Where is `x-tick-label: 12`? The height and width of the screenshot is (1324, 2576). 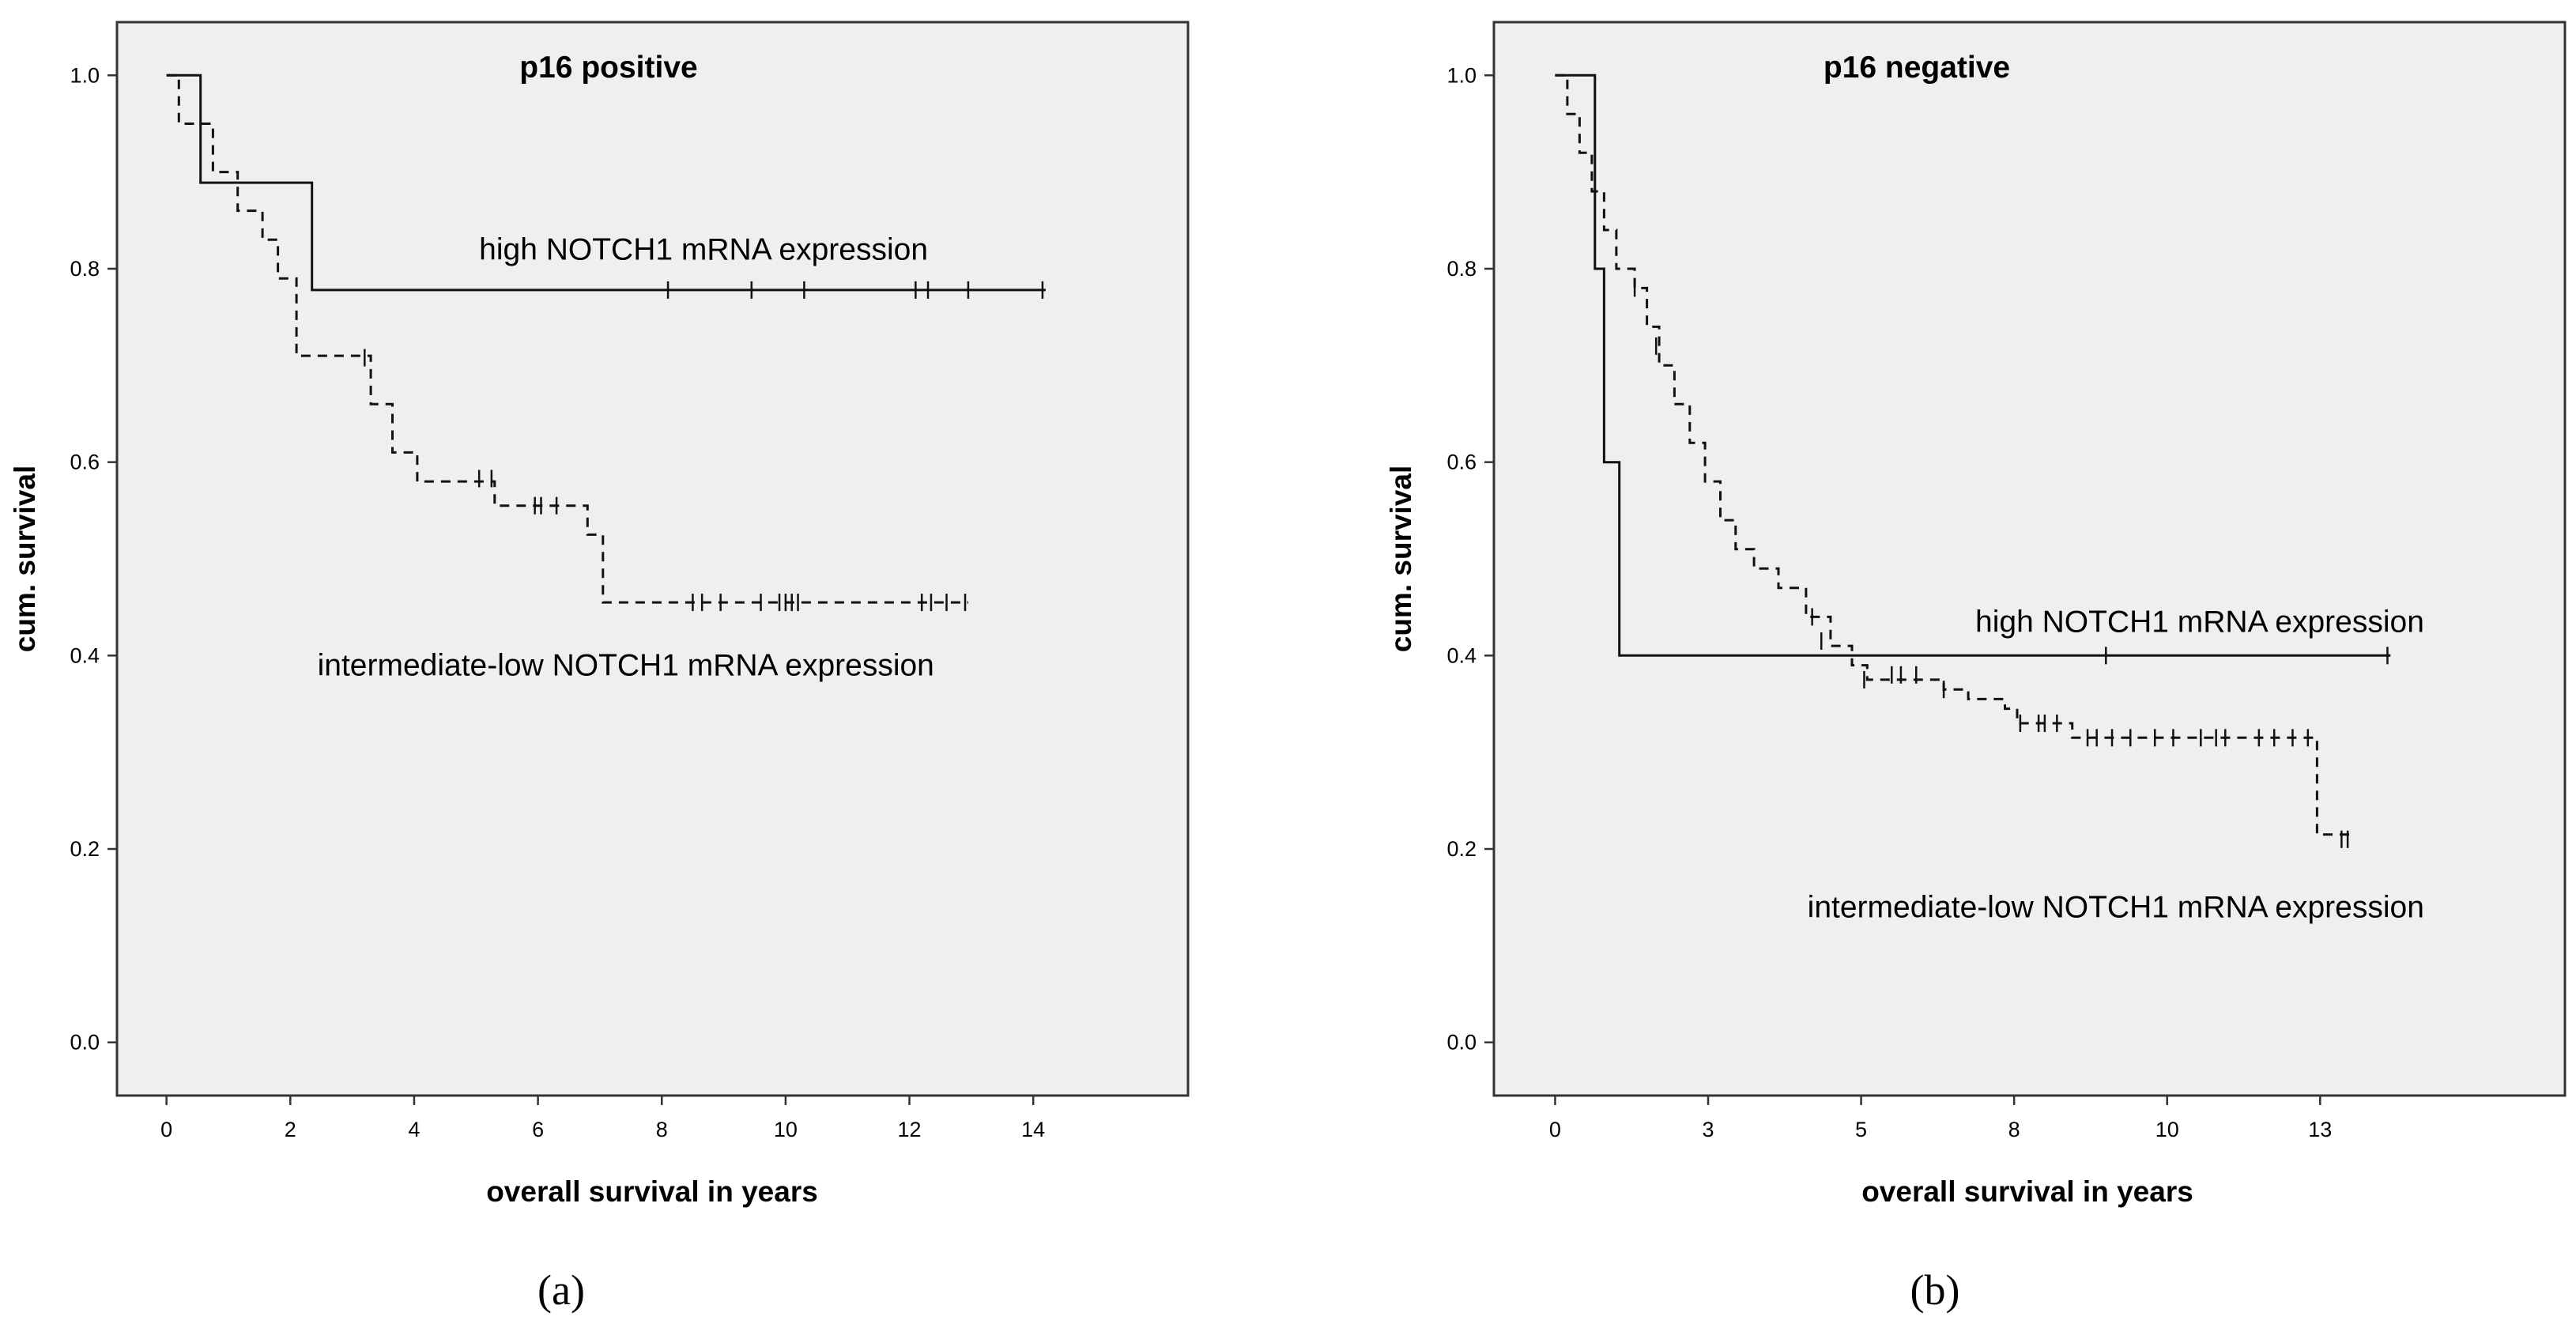
x-tick-label: 12 is located at coordinates (910, 1129).